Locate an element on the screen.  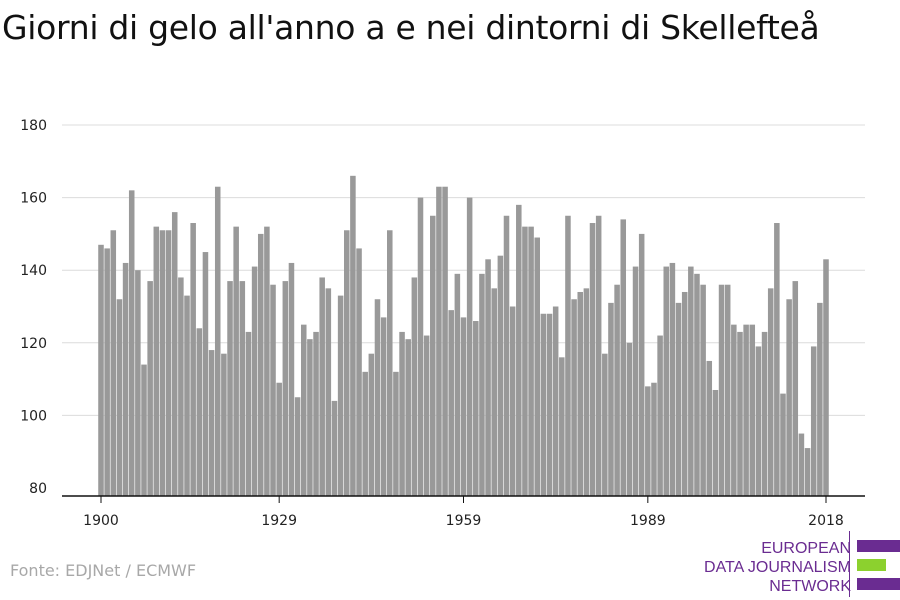
y-tick-label: 120 is located at coordinates (33, 344).